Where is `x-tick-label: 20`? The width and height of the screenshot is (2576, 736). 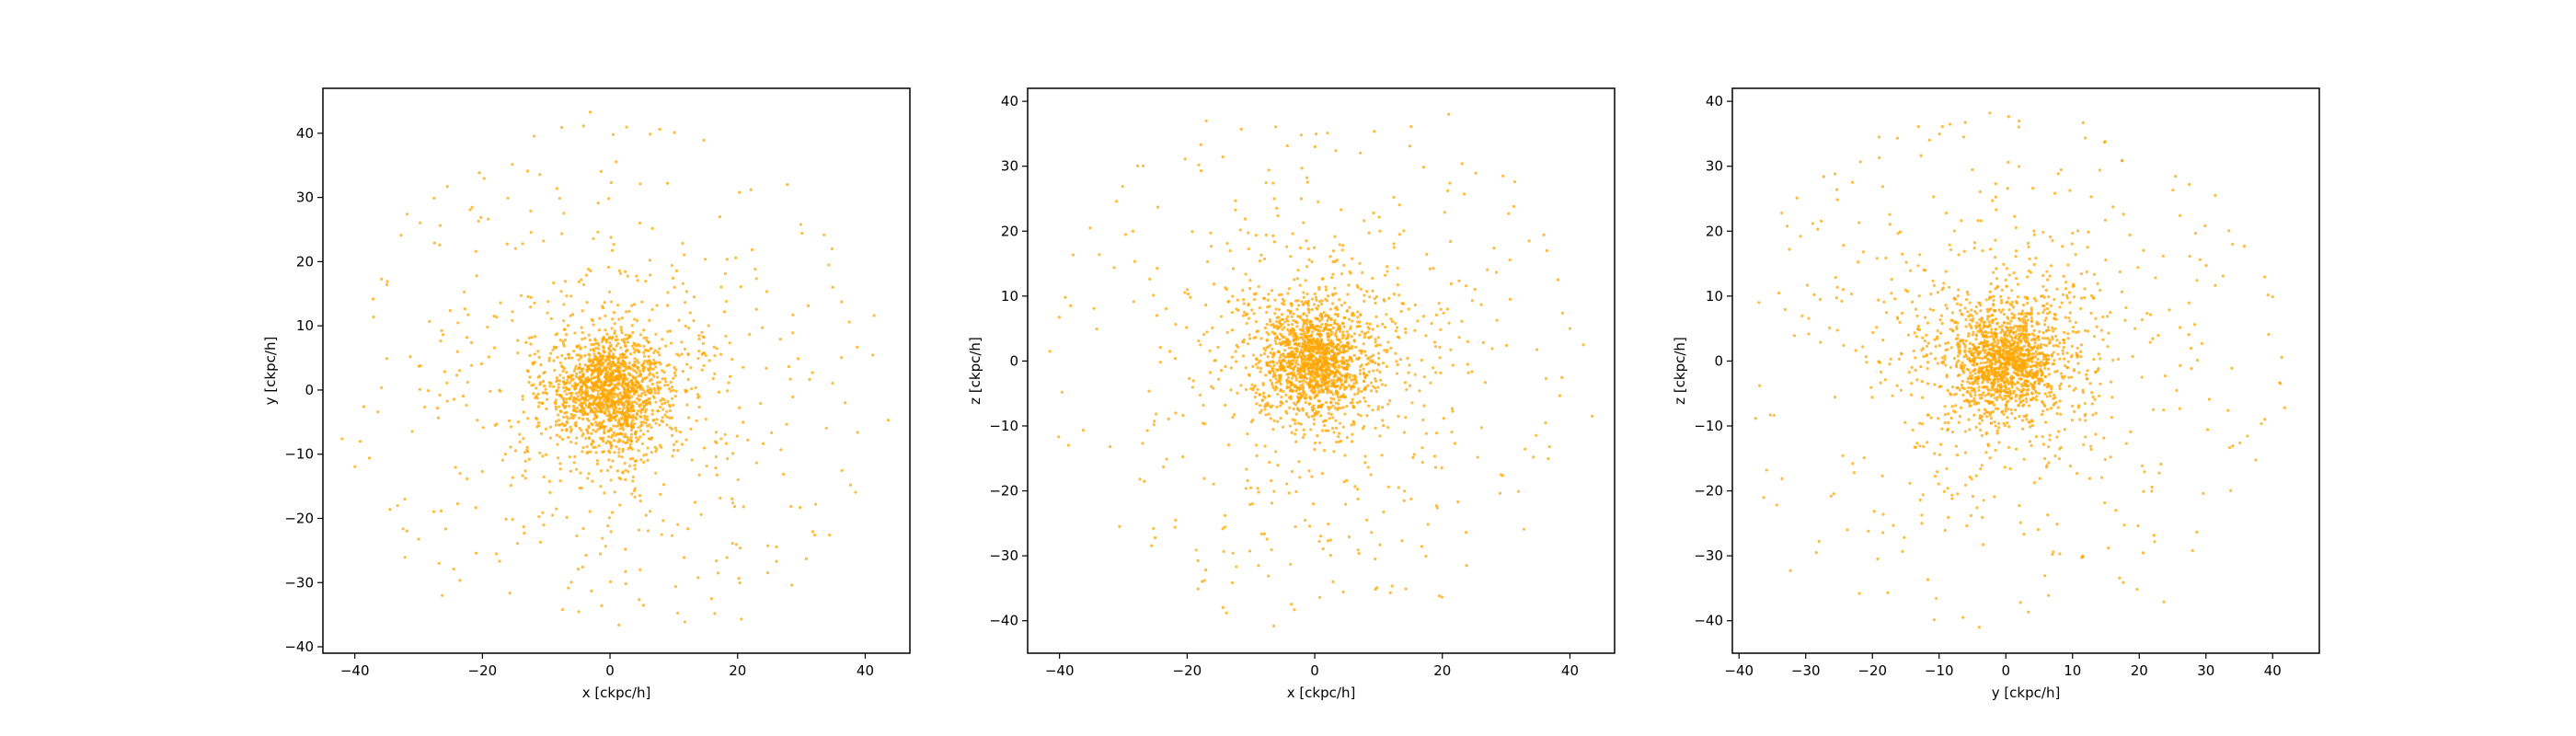 x-tick-label: 20 is located at coordinates (1442, 670).